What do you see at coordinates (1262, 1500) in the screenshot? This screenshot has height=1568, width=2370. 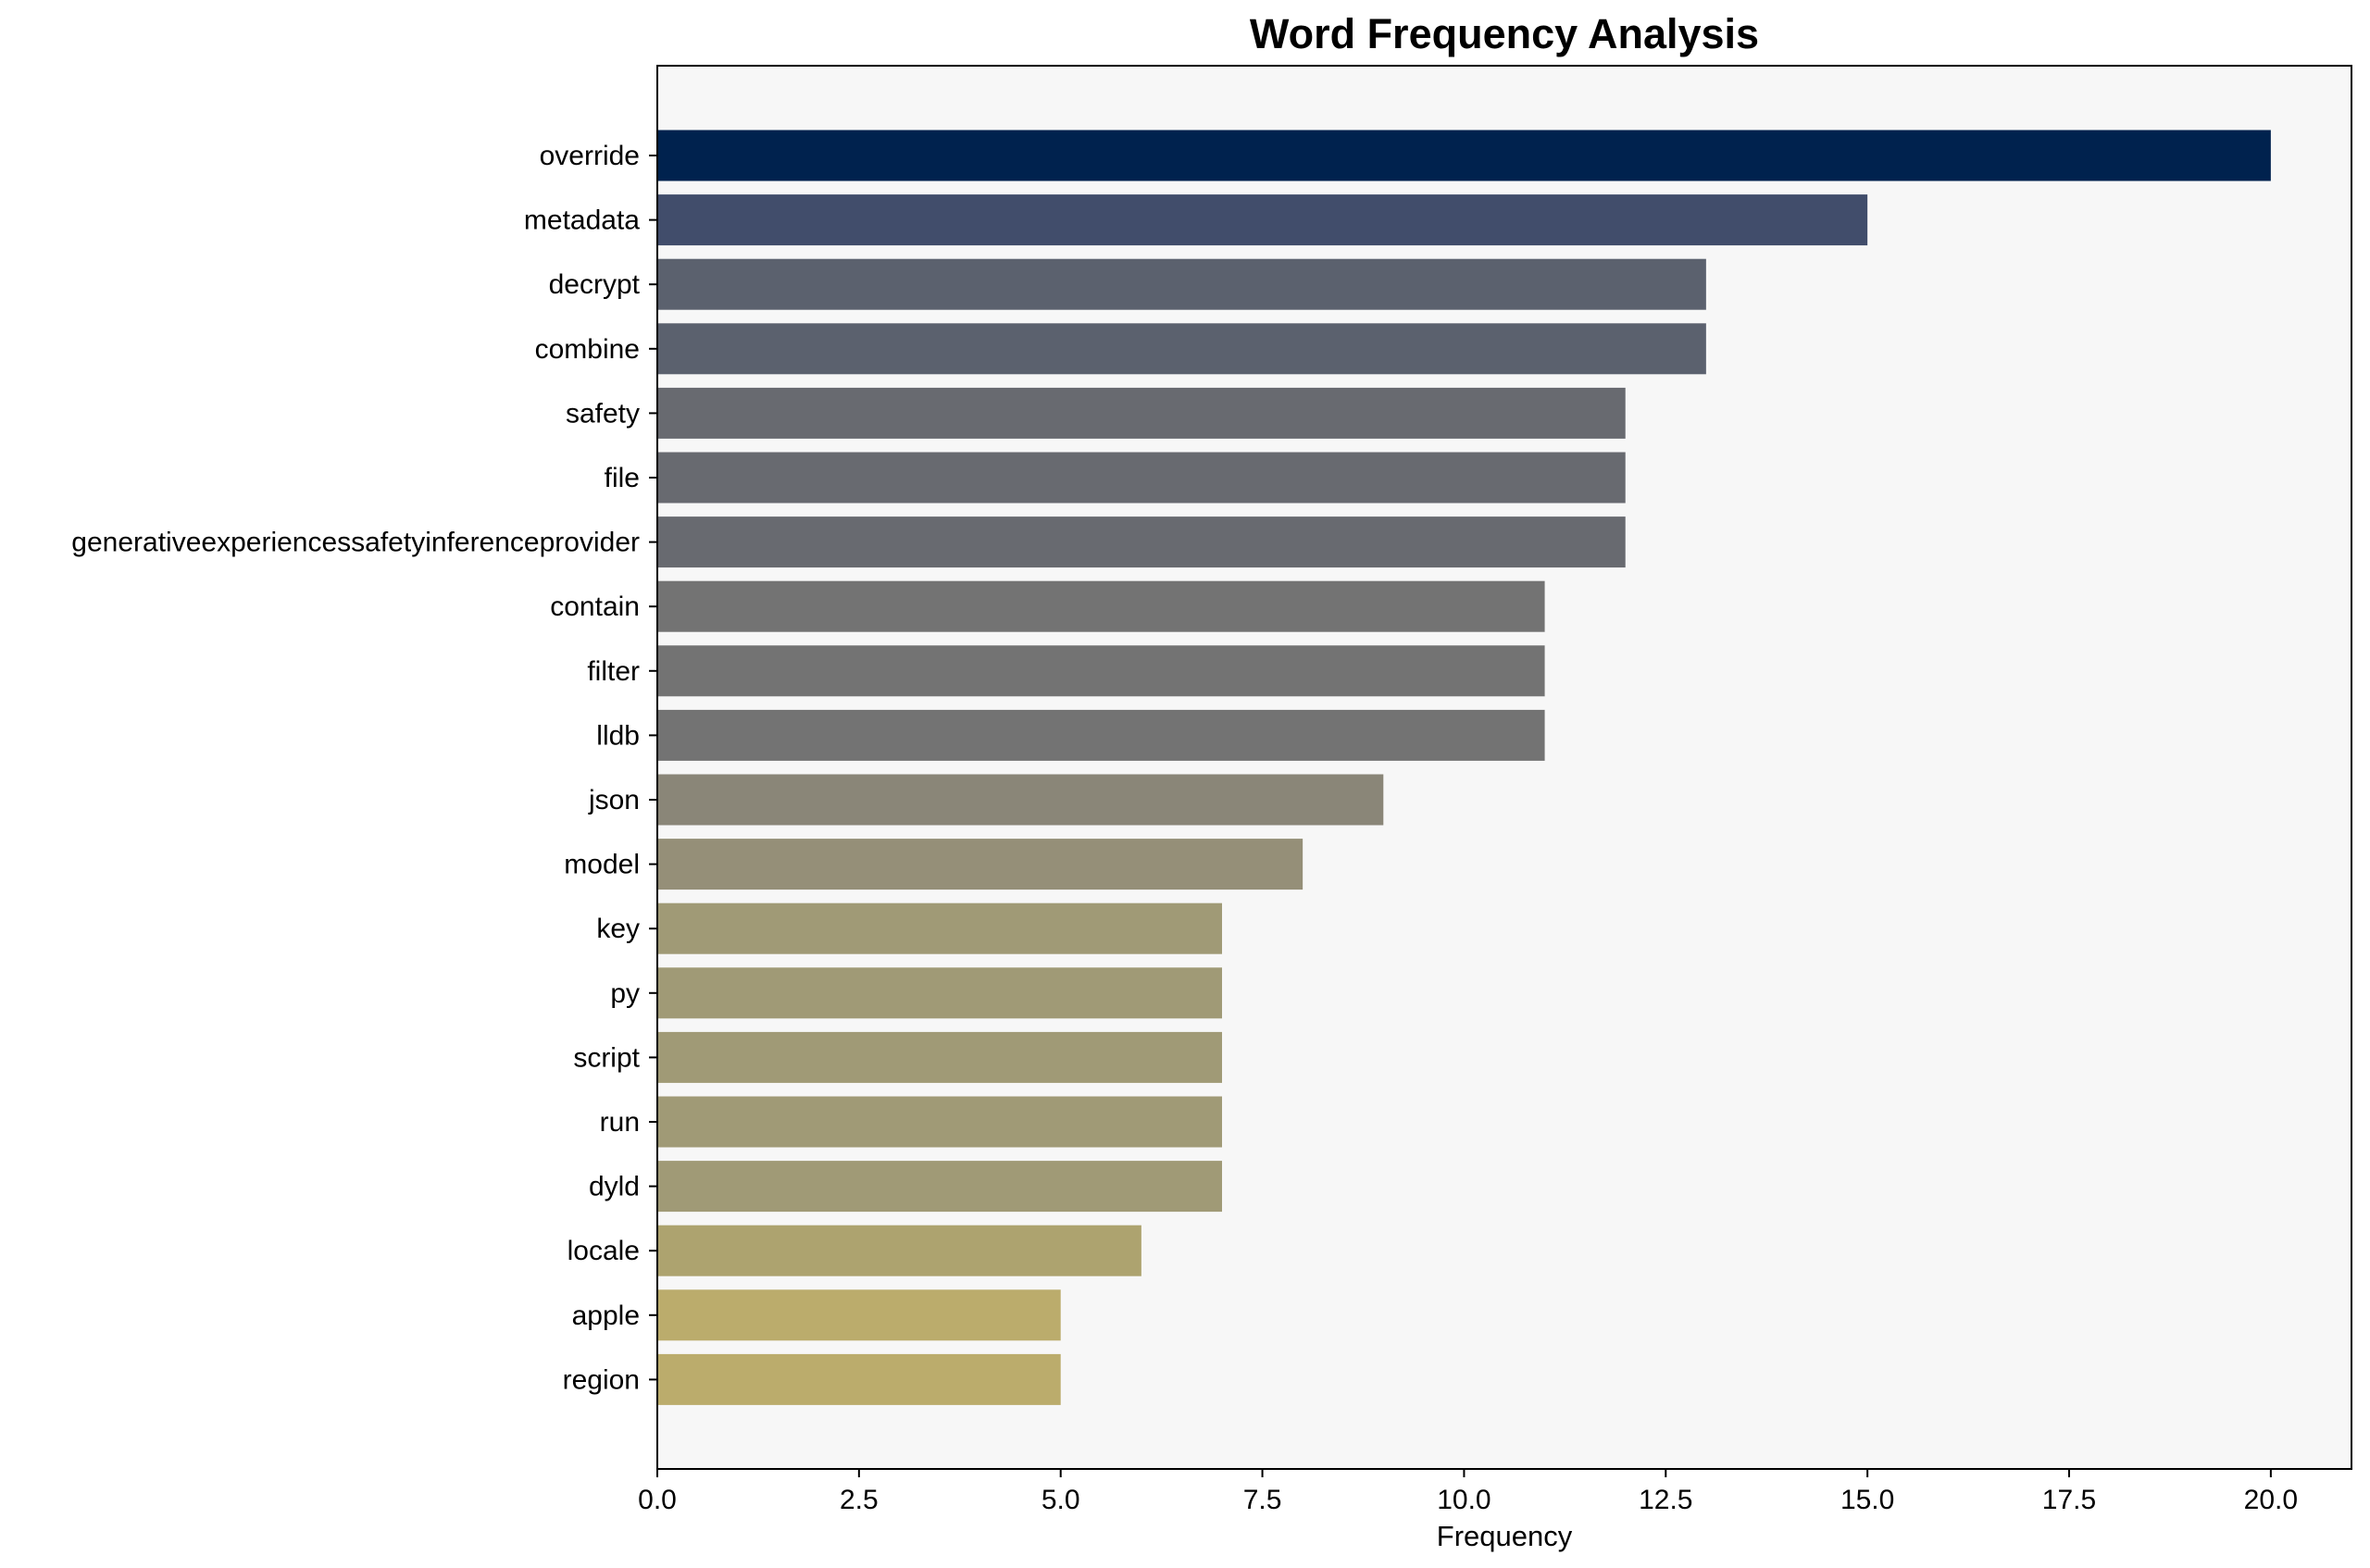 I see `x-tick-label: 7.5` at bounding box center [1262, 1500].